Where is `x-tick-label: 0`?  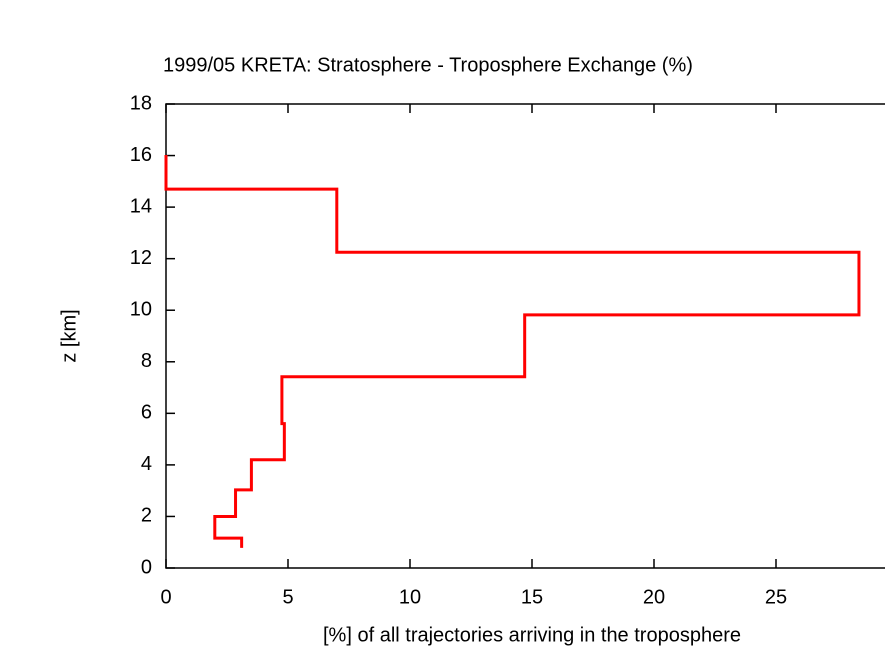 x-tick-label: 0 is located at coordinates (165, 597).